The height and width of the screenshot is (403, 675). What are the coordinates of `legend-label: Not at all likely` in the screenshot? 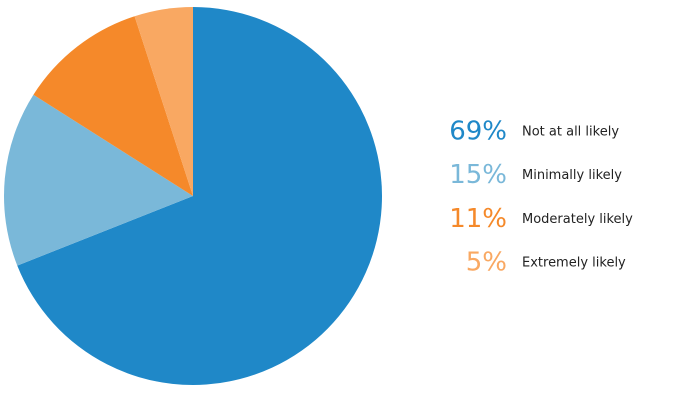 It's located at (570, 132).